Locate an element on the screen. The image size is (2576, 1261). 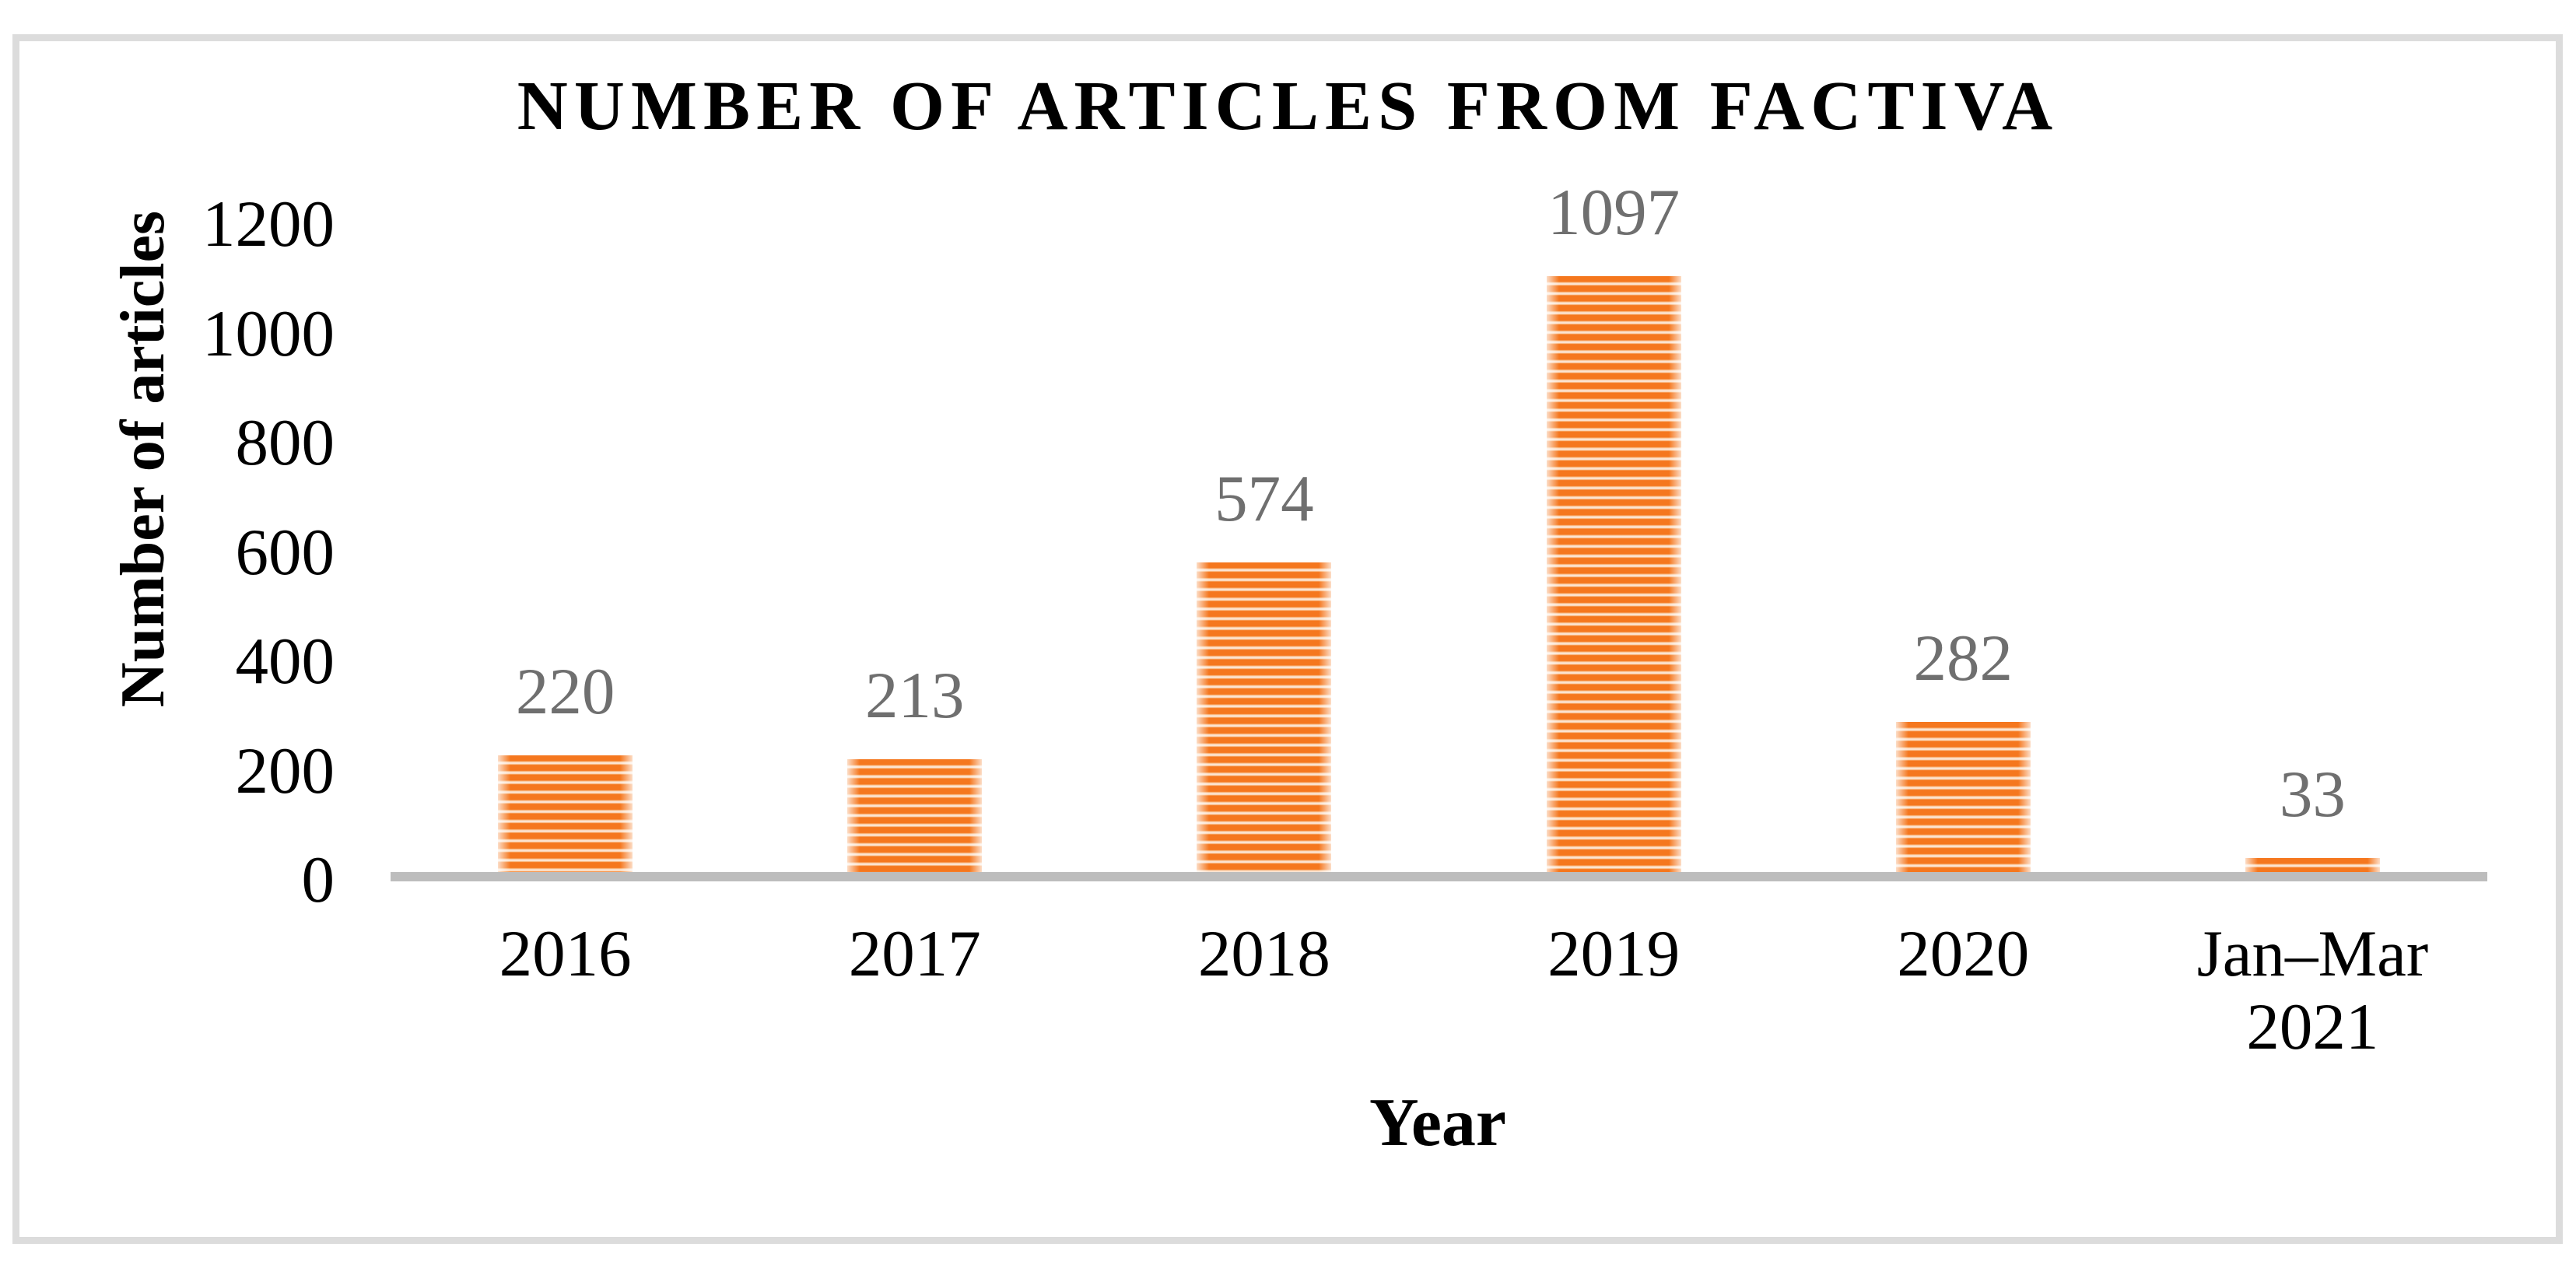
y-tick-label: 0 is located at coordinates (318, 879).